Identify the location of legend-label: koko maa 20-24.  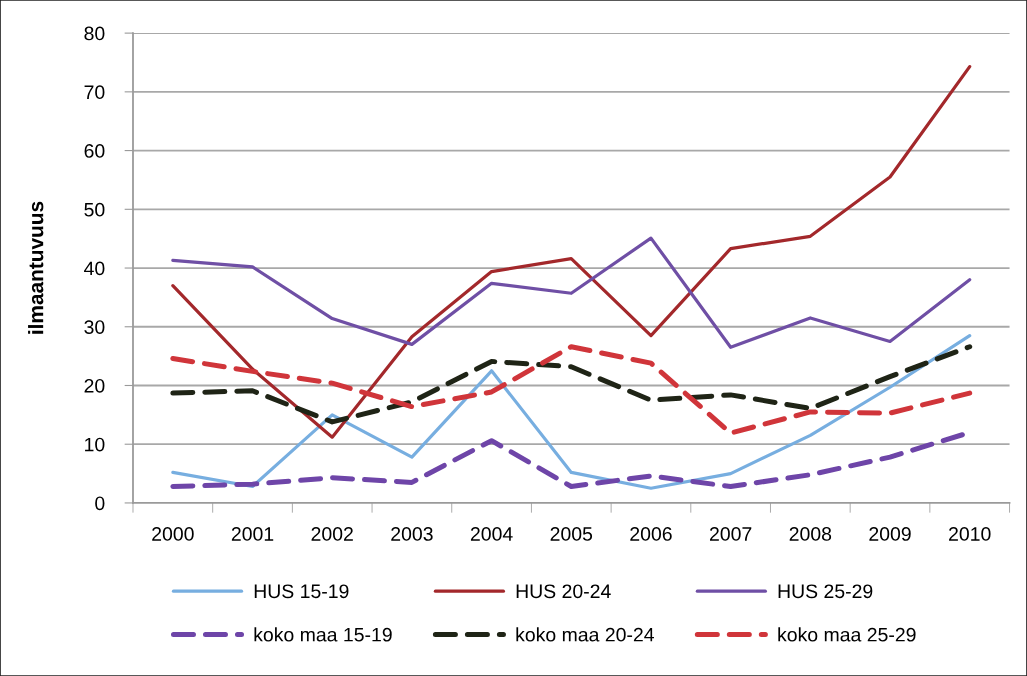
(585, 634).